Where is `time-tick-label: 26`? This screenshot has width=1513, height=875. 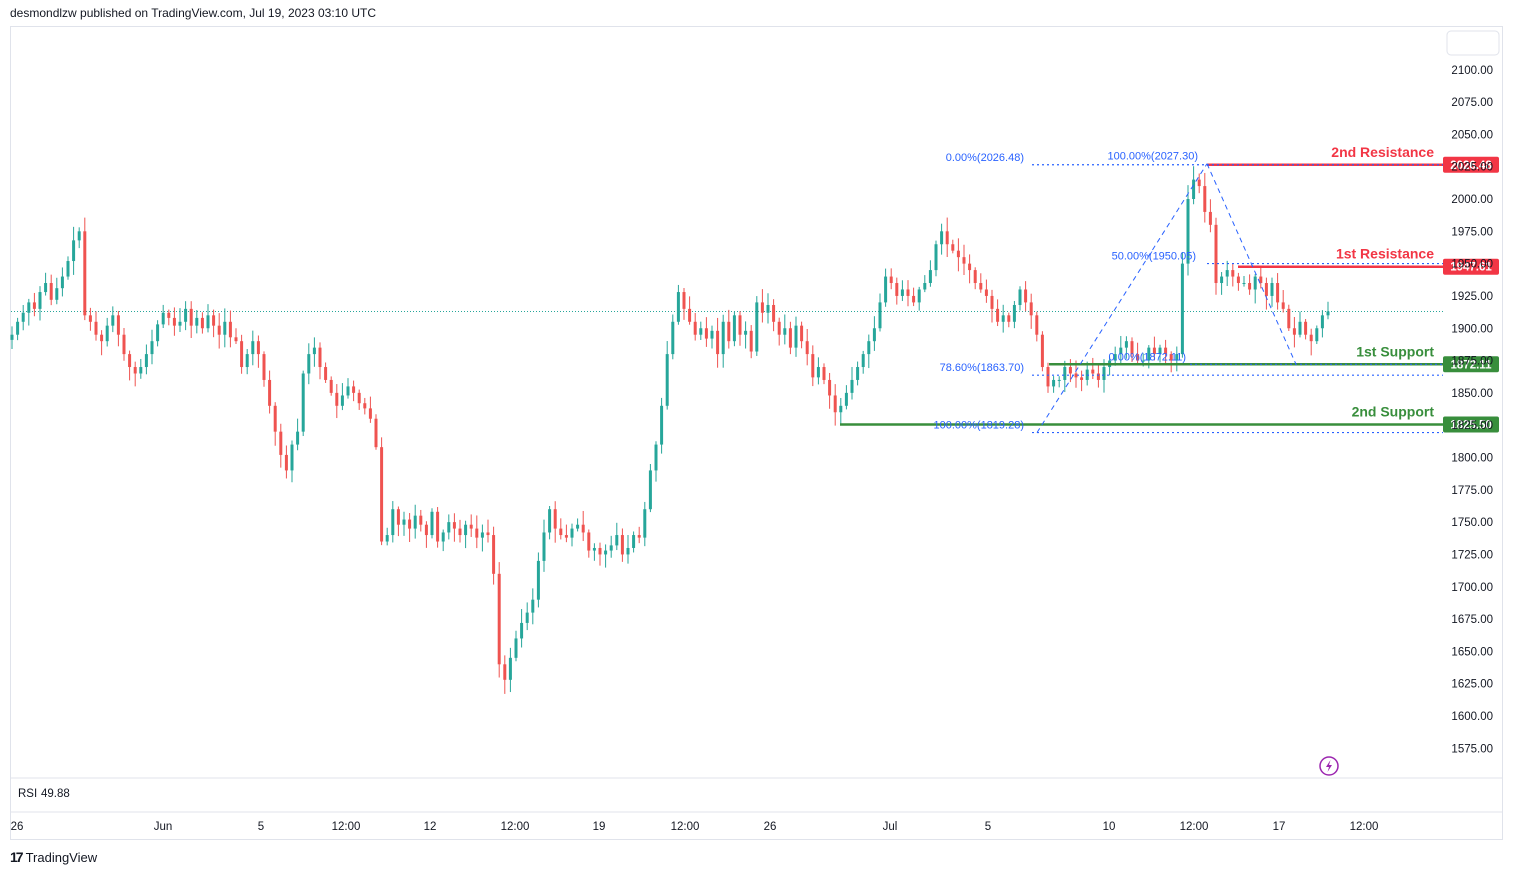 time-tick-label: 26 is located at coordinates (17, 827).